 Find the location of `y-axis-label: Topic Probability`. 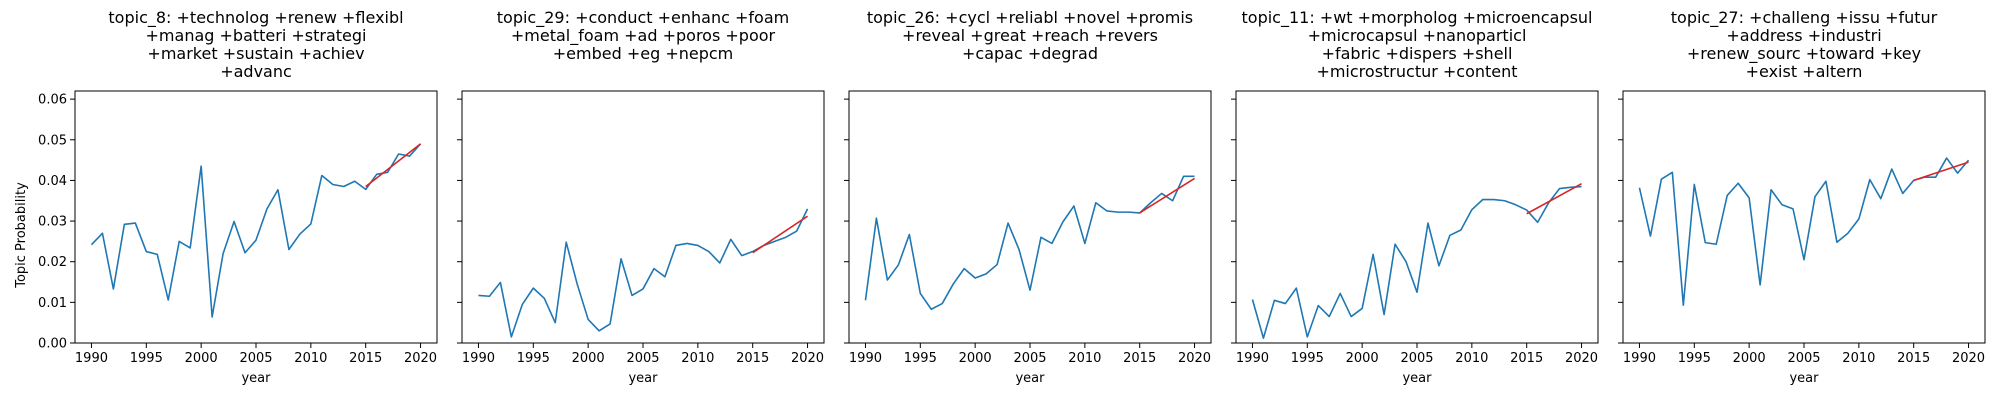

y-axis-label: Topic Probability is located at coordinates (21, 235).